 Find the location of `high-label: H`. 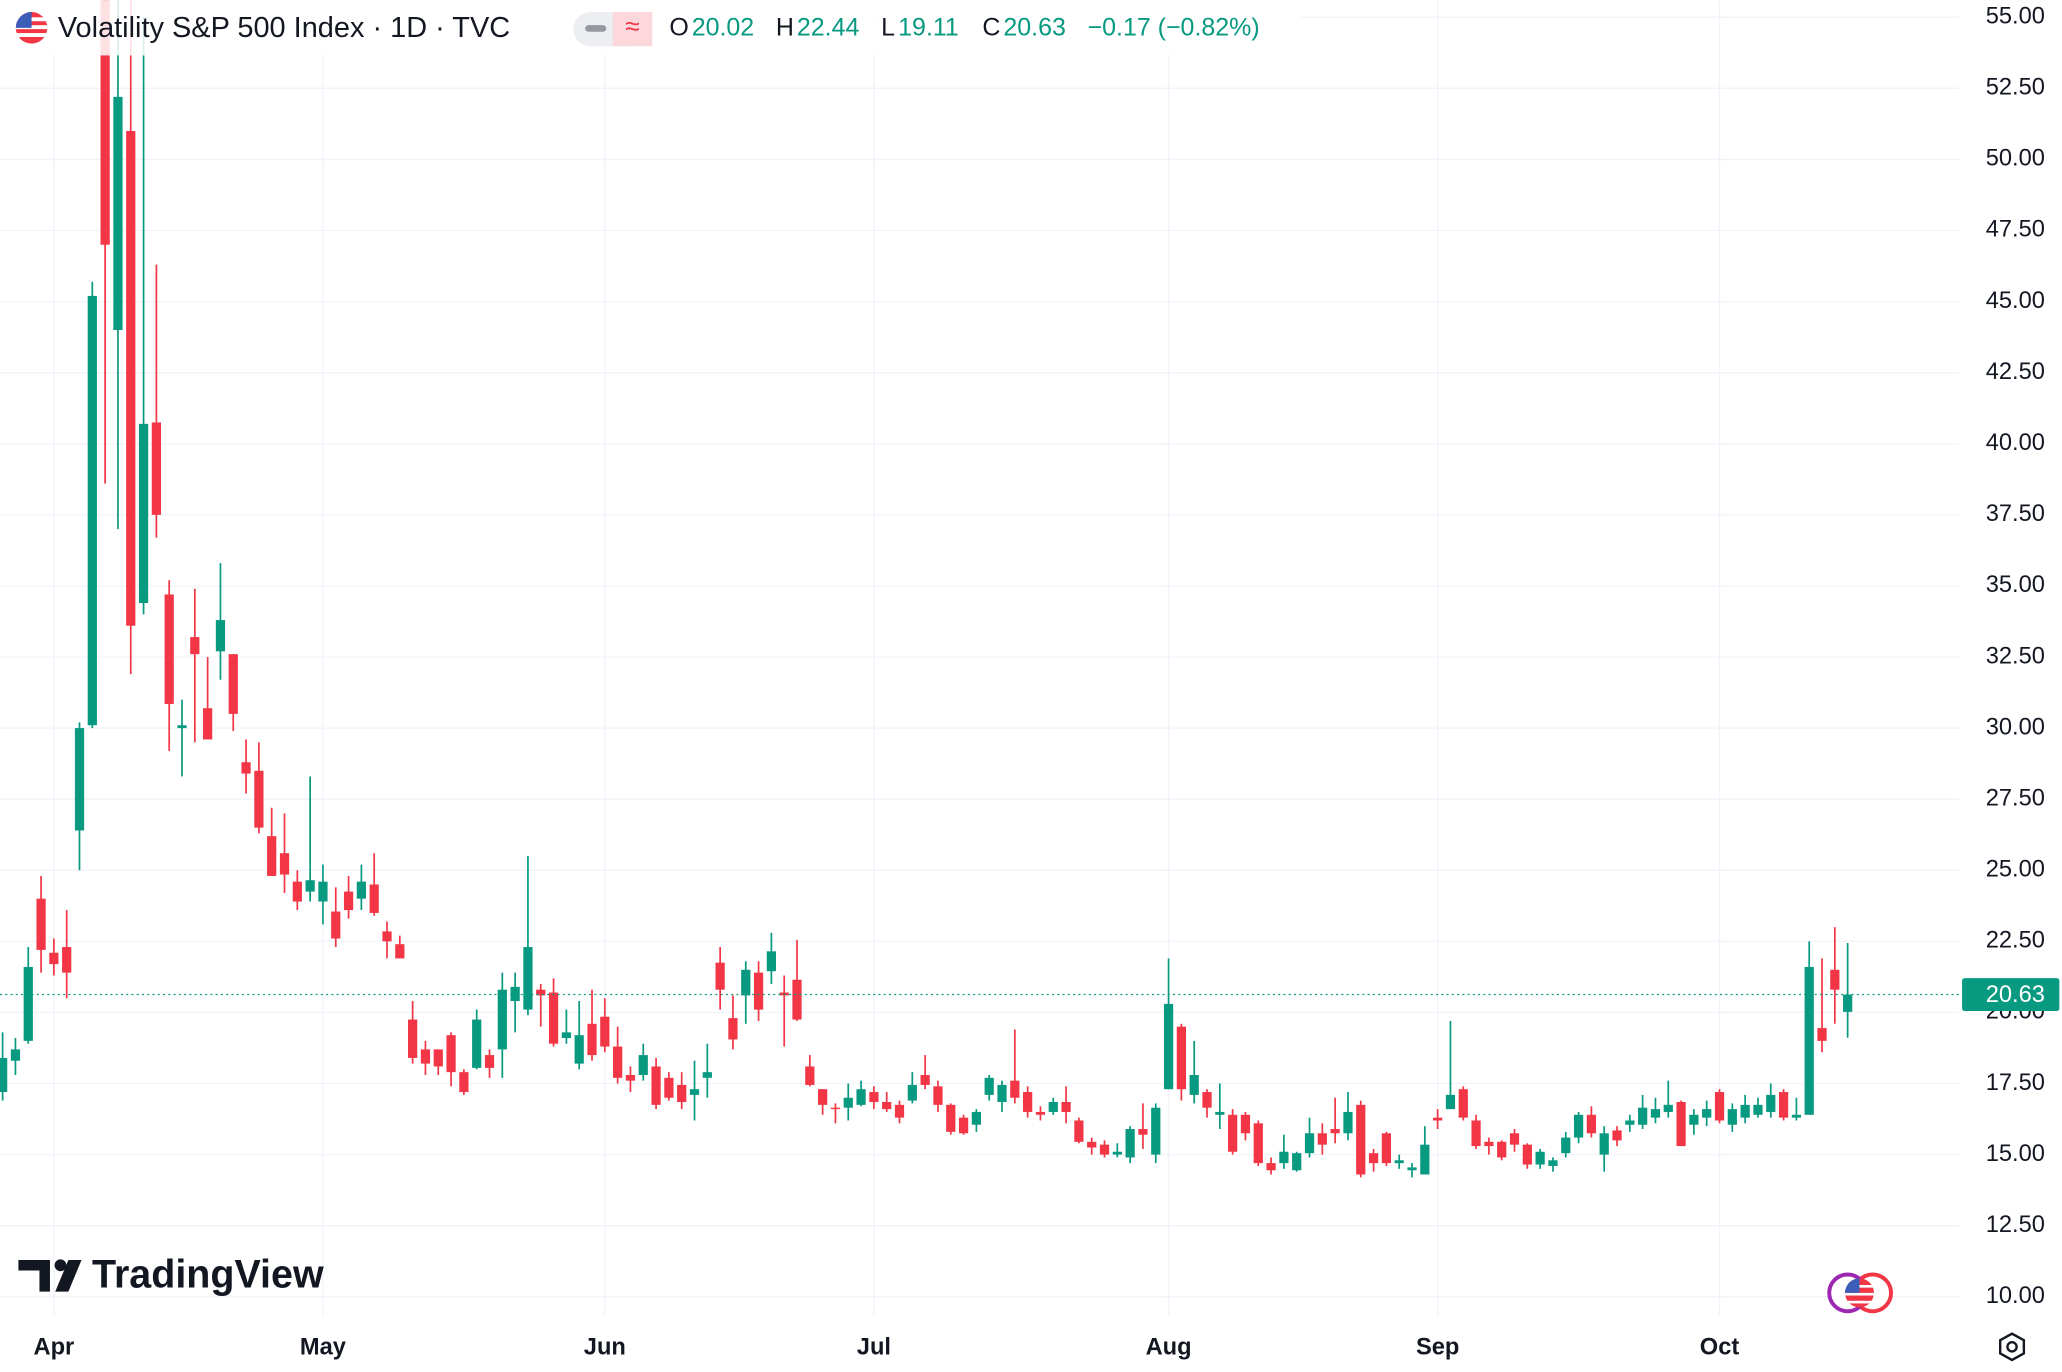

high-label: H is located at coordinates (785, 28).